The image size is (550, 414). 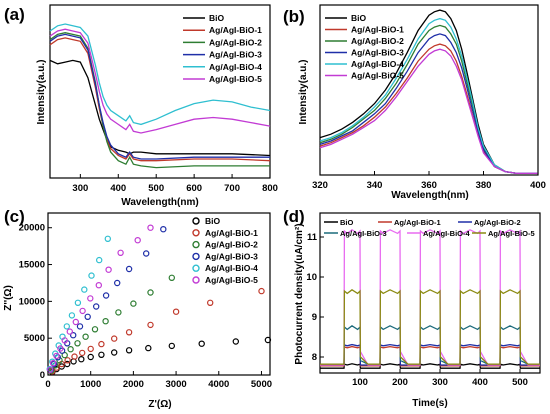 I want to click on panel-label-b: (b), so click(x=294, y=16).